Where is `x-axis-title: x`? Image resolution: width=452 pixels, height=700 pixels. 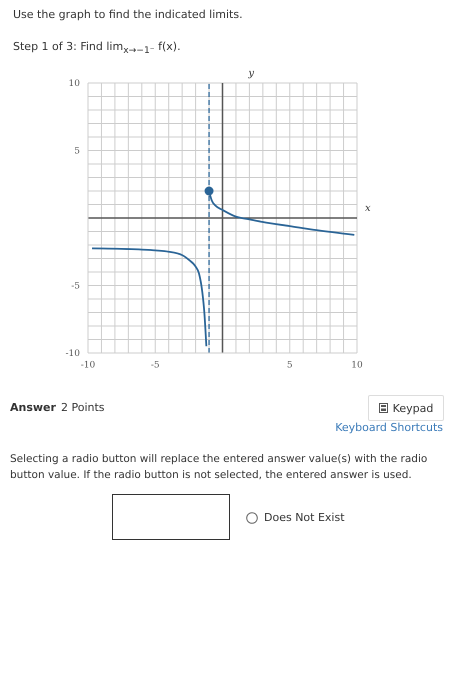 x-axis-title: x is located at coordinates (368, 208).